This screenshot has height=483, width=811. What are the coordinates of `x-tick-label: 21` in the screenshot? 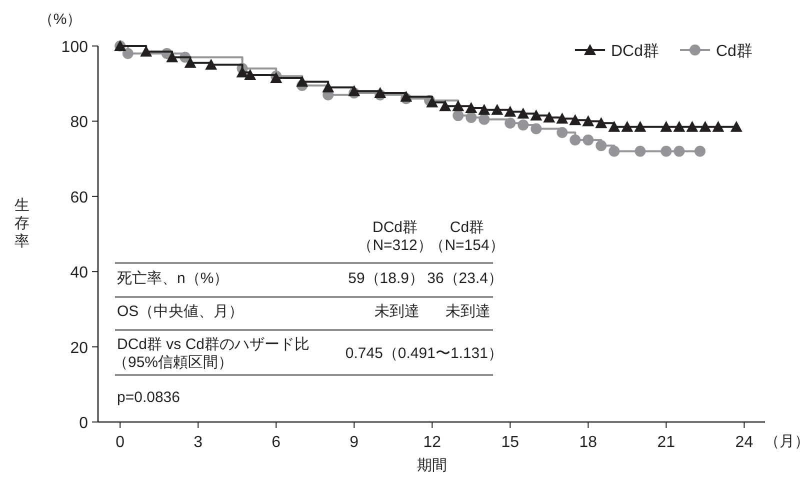 It's located at (666, 442).